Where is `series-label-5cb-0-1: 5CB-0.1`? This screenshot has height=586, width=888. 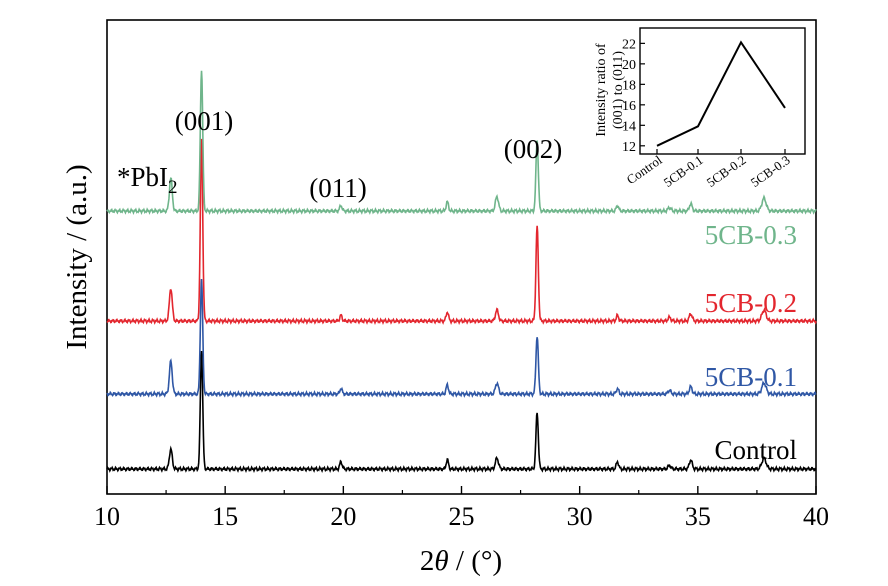
series-label-5cb-0-1: 5CB-0.1 is located at coordinates (751, 377).